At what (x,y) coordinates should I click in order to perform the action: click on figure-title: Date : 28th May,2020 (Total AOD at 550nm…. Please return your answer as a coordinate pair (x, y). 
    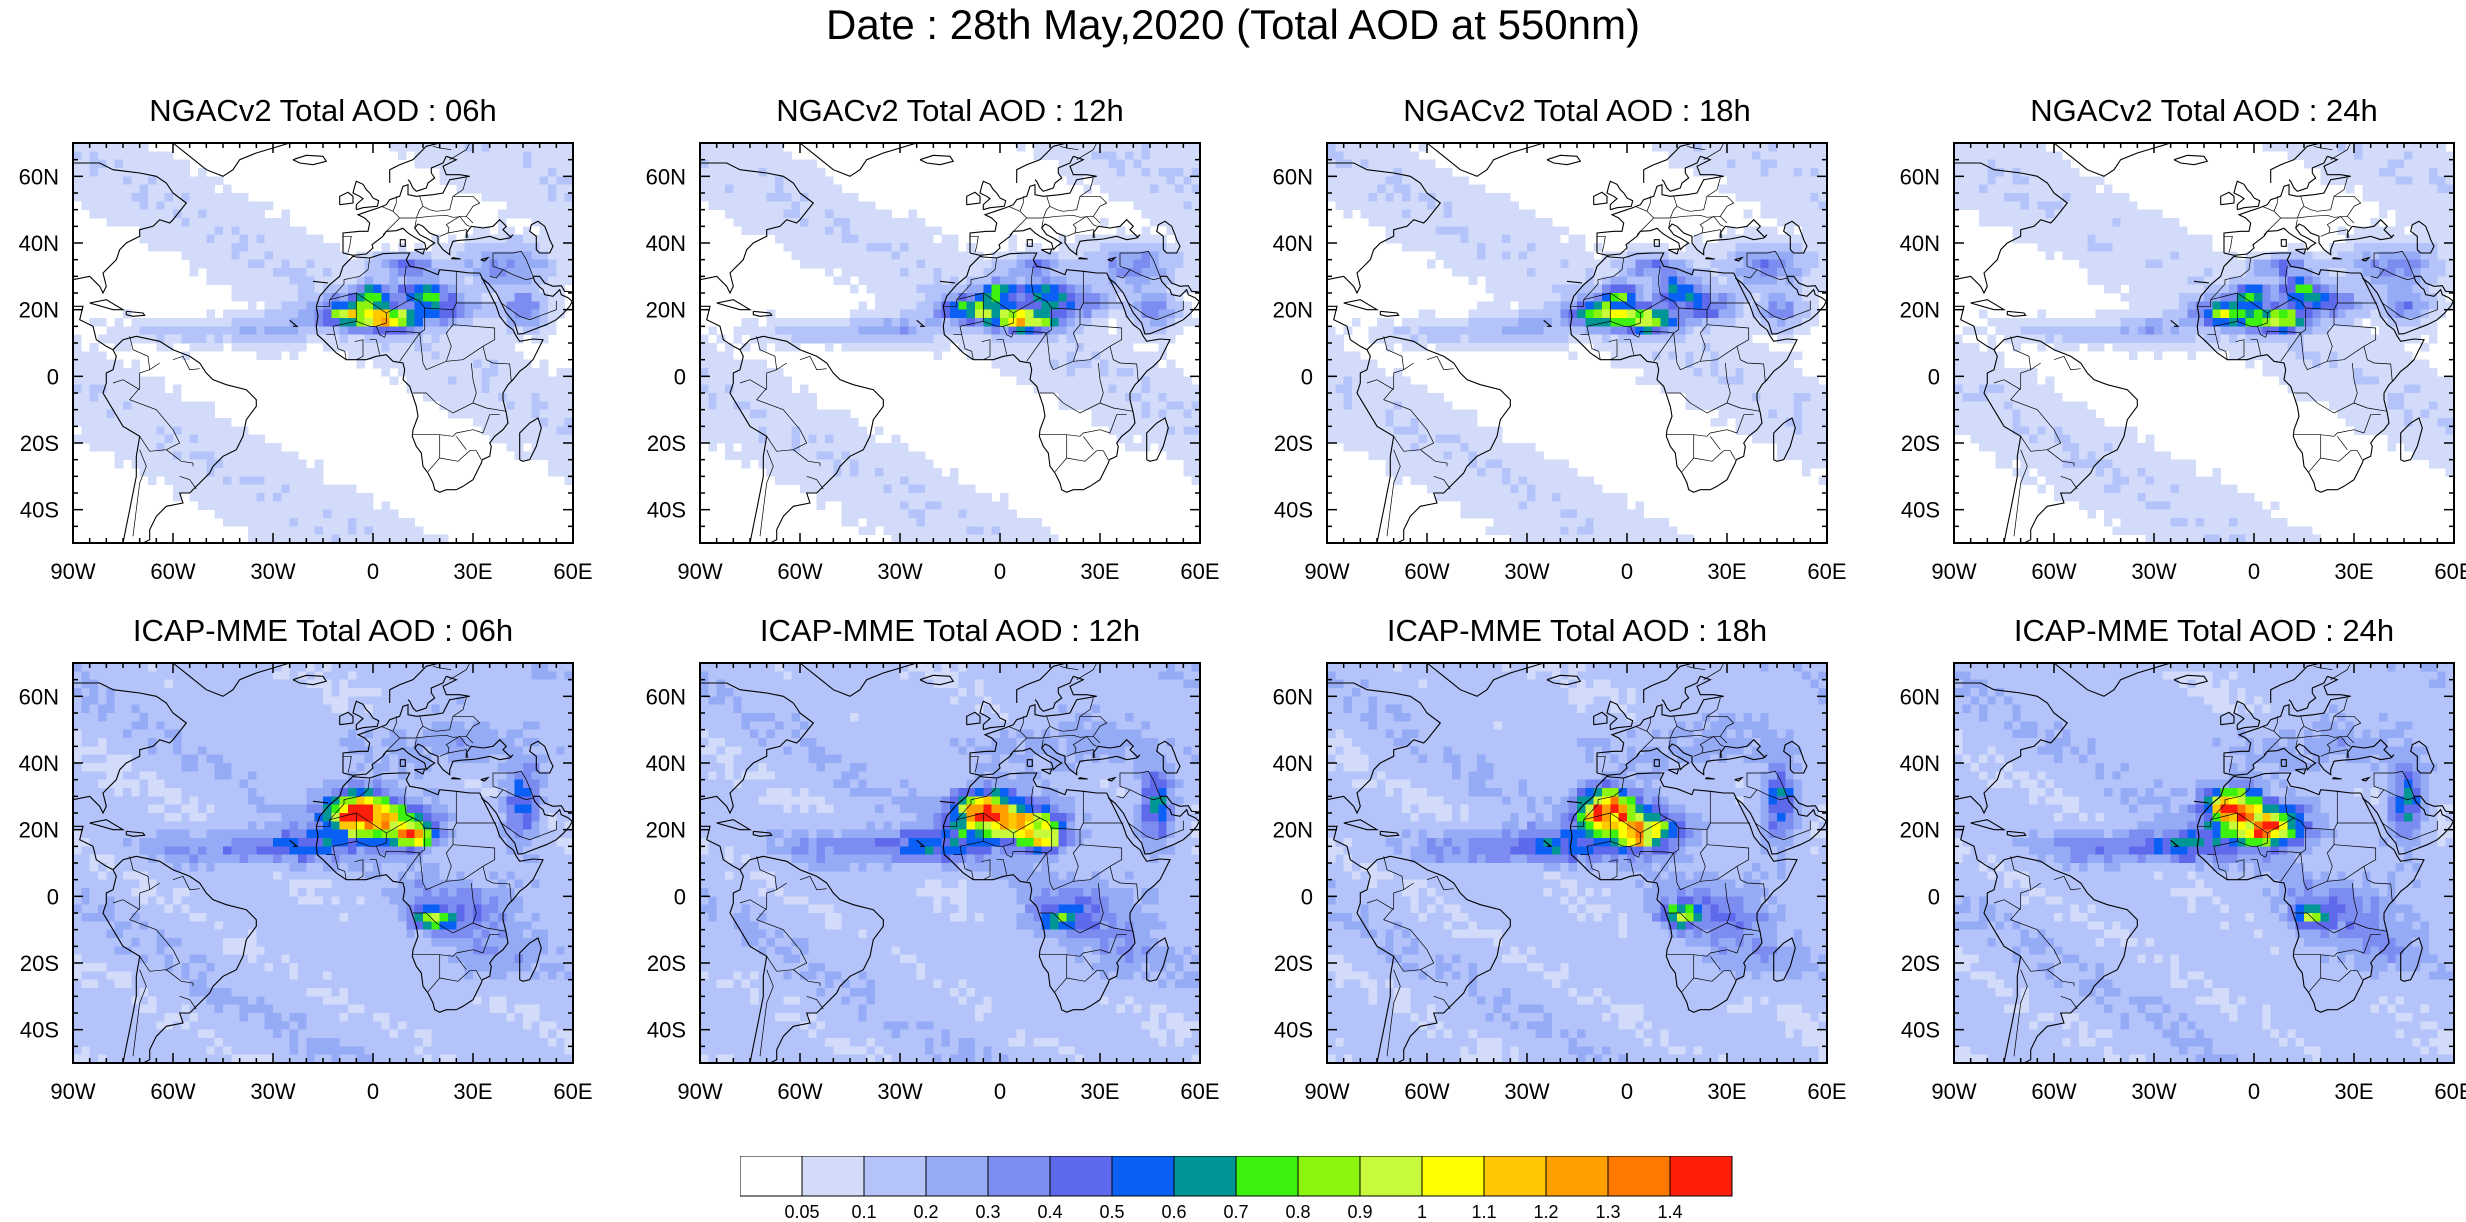
    Looking at the image, I should click on (1233, 24).